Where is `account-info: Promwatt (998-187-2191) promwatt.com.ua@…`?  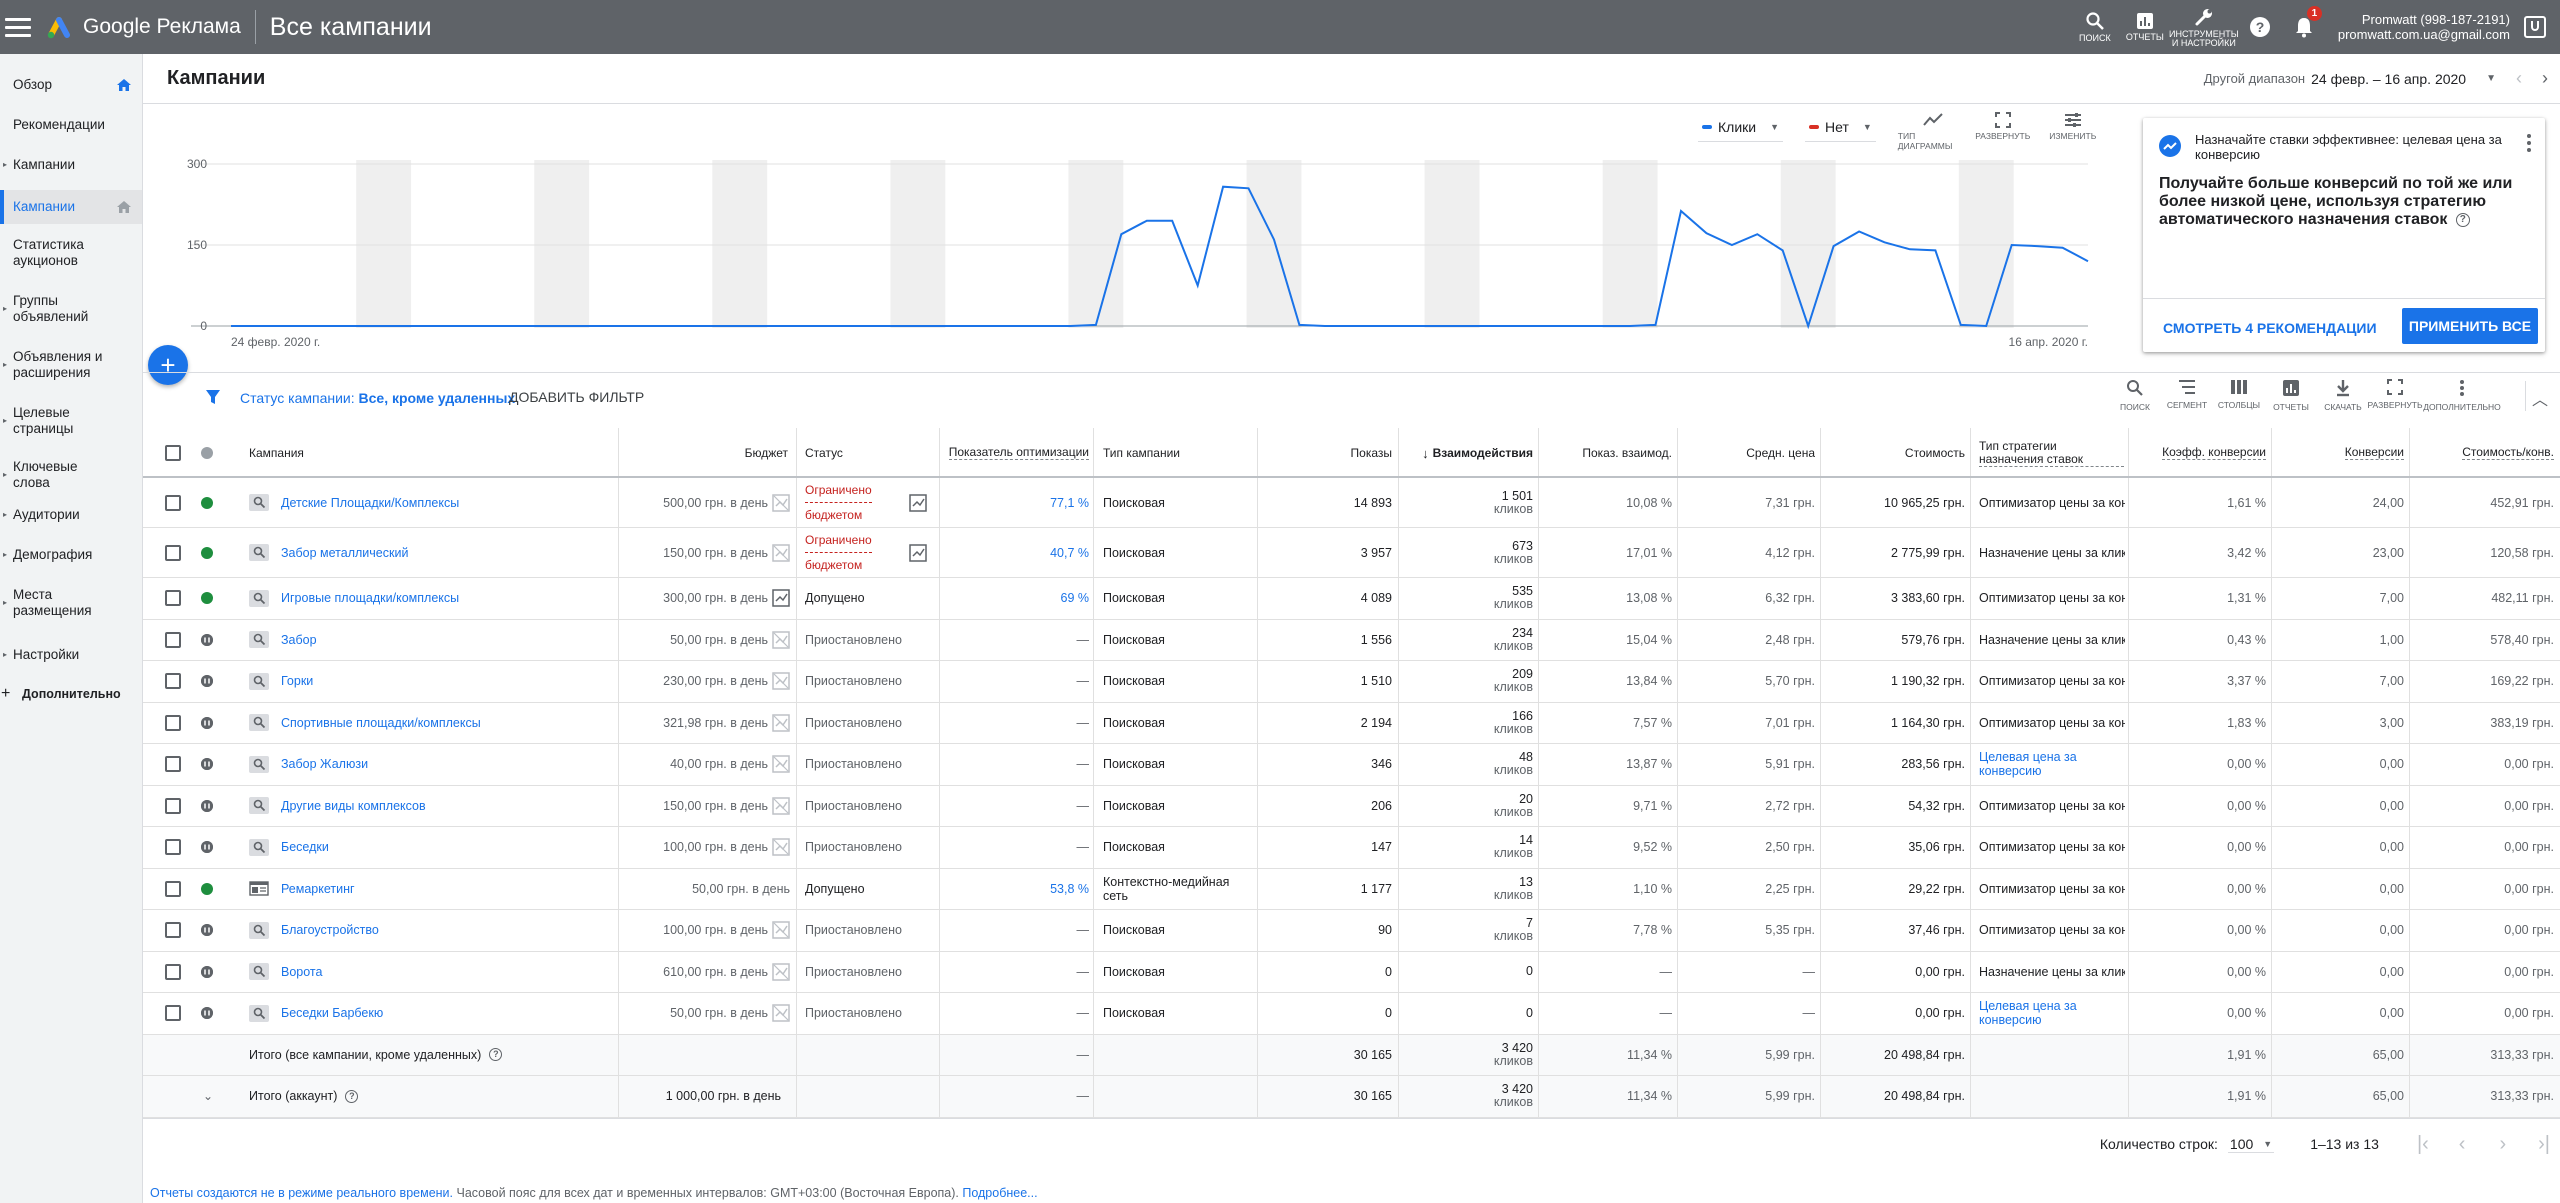
account-info: Promwatt (998-187-2191) promwatt.com.ua@… is located at coordinates (2424, 27).